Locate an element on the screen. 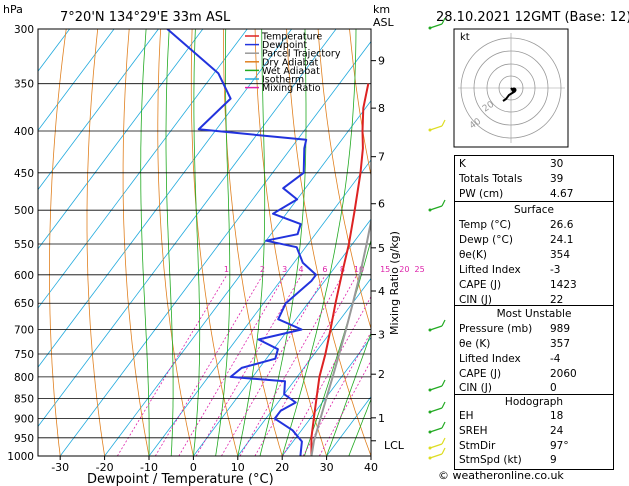  hodo-label: StmDir is located at coordinates (477, 446).